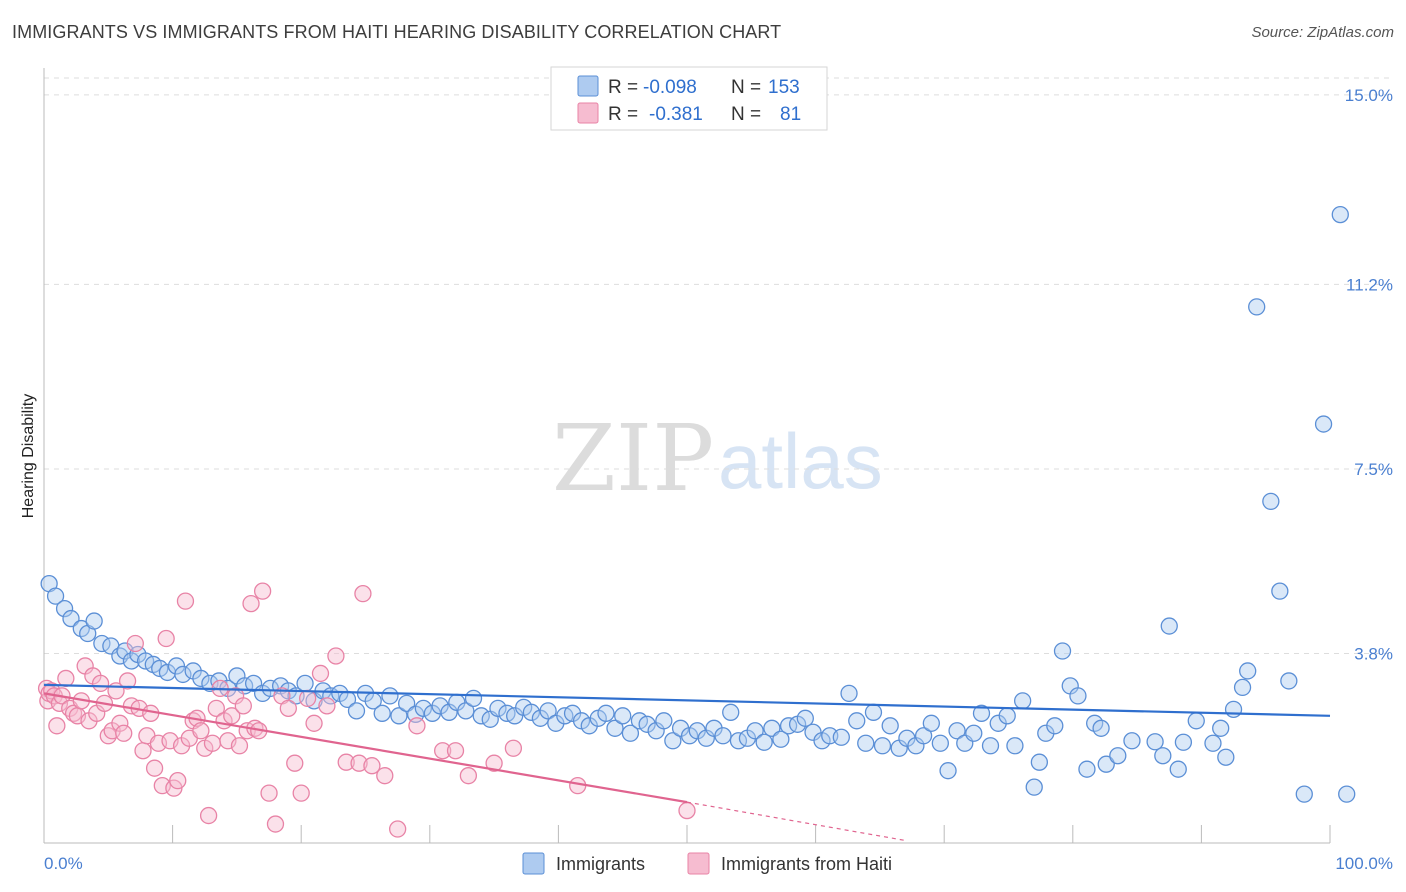 The height and width of the screenshot is (892, 1406). What do you see at coordinates (1373, 653) in the screenshot?
I see `y-tick-label: 3.8%` at bounding box center [1373, 653].